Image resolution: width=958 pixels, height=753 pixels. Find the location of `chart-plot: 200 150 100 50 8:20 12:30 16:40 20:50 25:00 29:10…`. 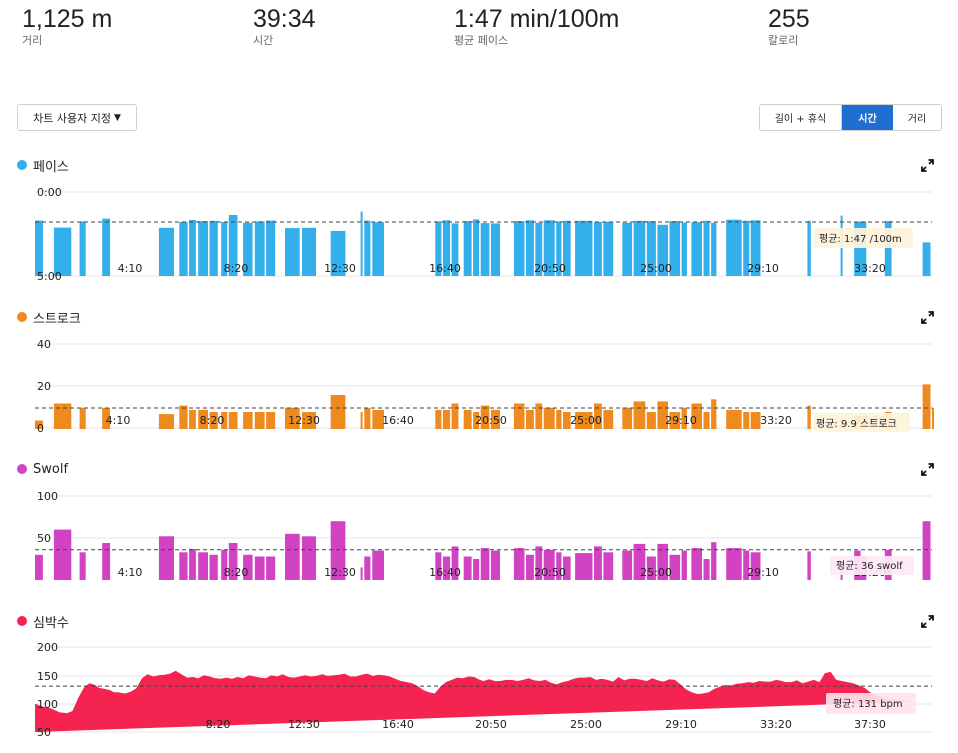

chart-plot: 200 150 100 50 8:20 12:30 16:40 20:50 25:00 29:10… is located at coordinates (483, 690).